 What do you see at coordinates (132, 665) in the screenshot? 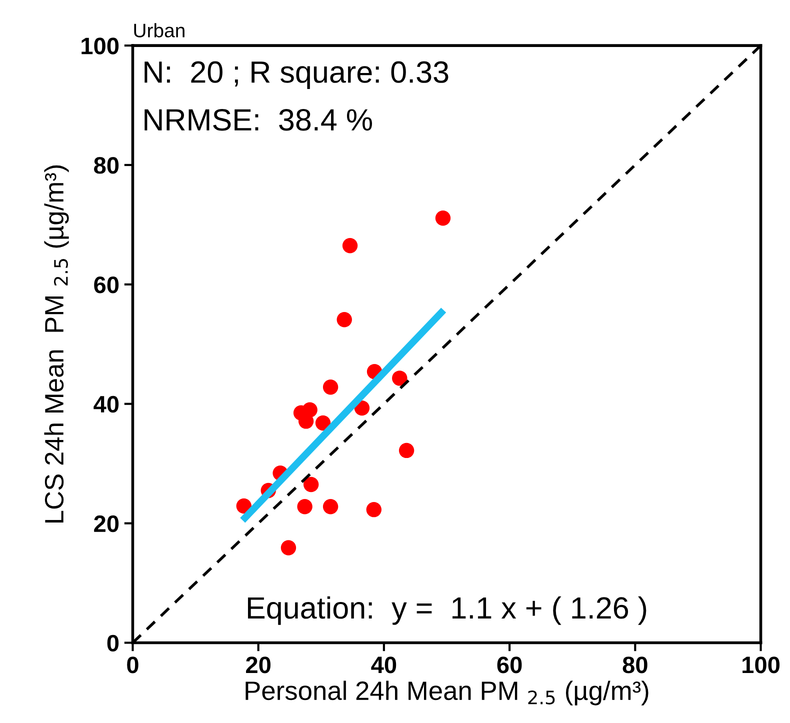
I see `x-tick-label: 0` at bounding box center [132, 665].